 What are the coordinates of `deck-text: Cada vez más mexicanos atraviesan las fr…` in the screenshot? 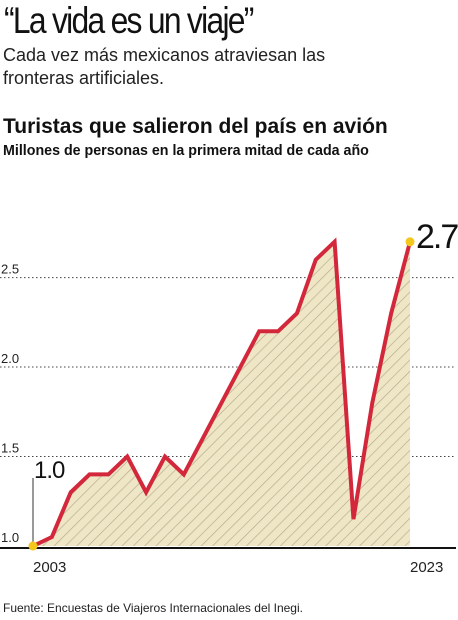 It's located at (164, 66).